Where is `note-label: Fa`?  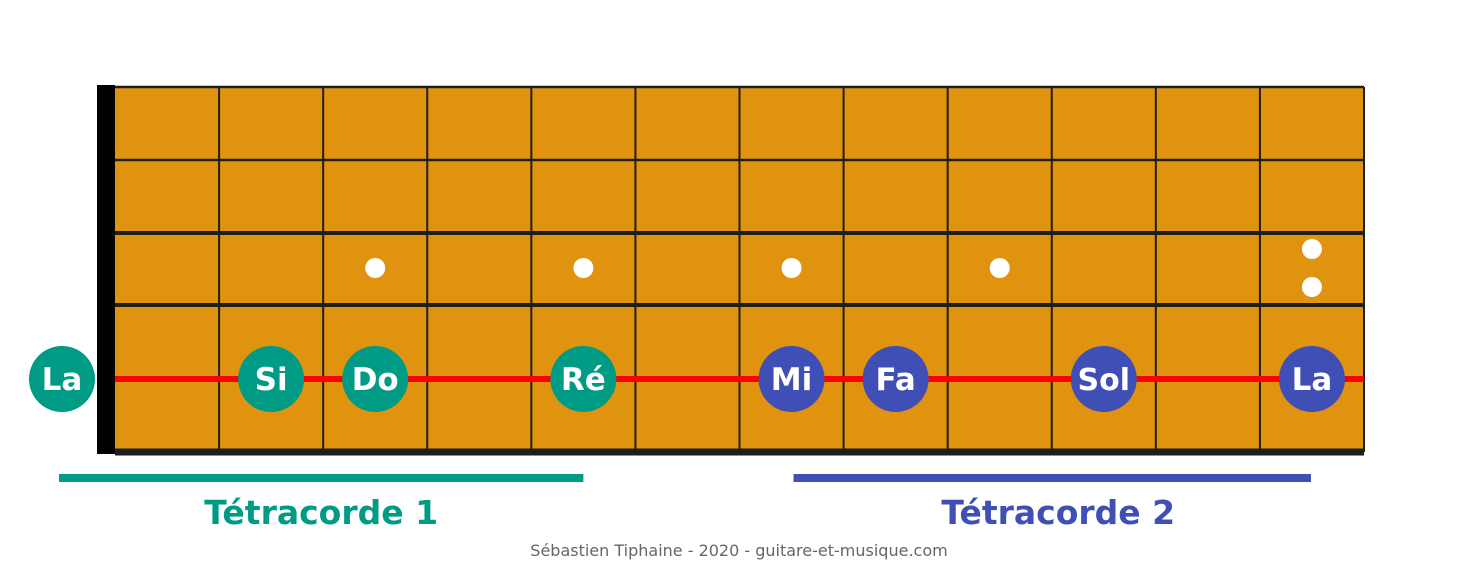 note-label: Fa is located at coordinates (895, 380).